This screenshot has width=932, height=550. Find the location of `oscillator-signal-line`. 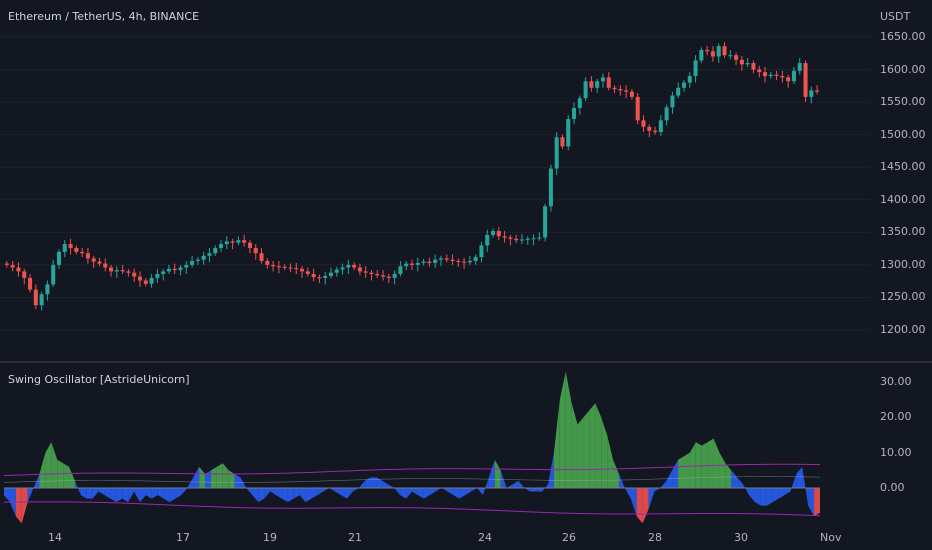

oscillator-signal-line is located at coordinates (412, 479).